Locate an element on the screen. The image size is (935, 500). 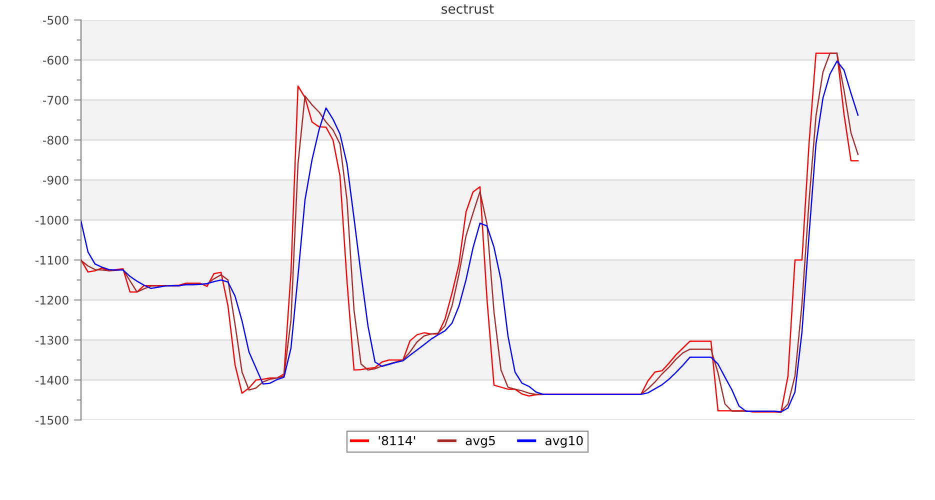
legend-label: avg5 is located at coordinates (480, 442).